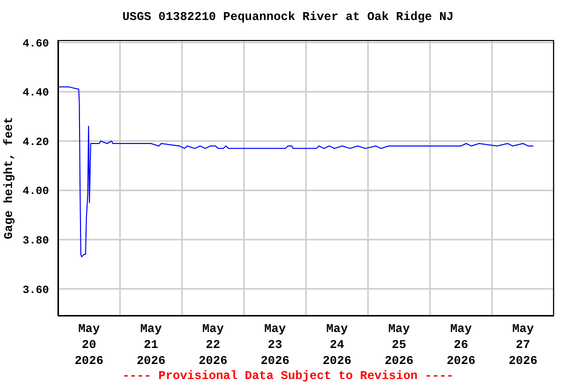 This screenshot has width=576, height=384. What do you see at coordinates (288, 376) in the screenshot?
I see `text: ---- Provisional Data Subject to Revision ----` at bounding box center [288, 376].